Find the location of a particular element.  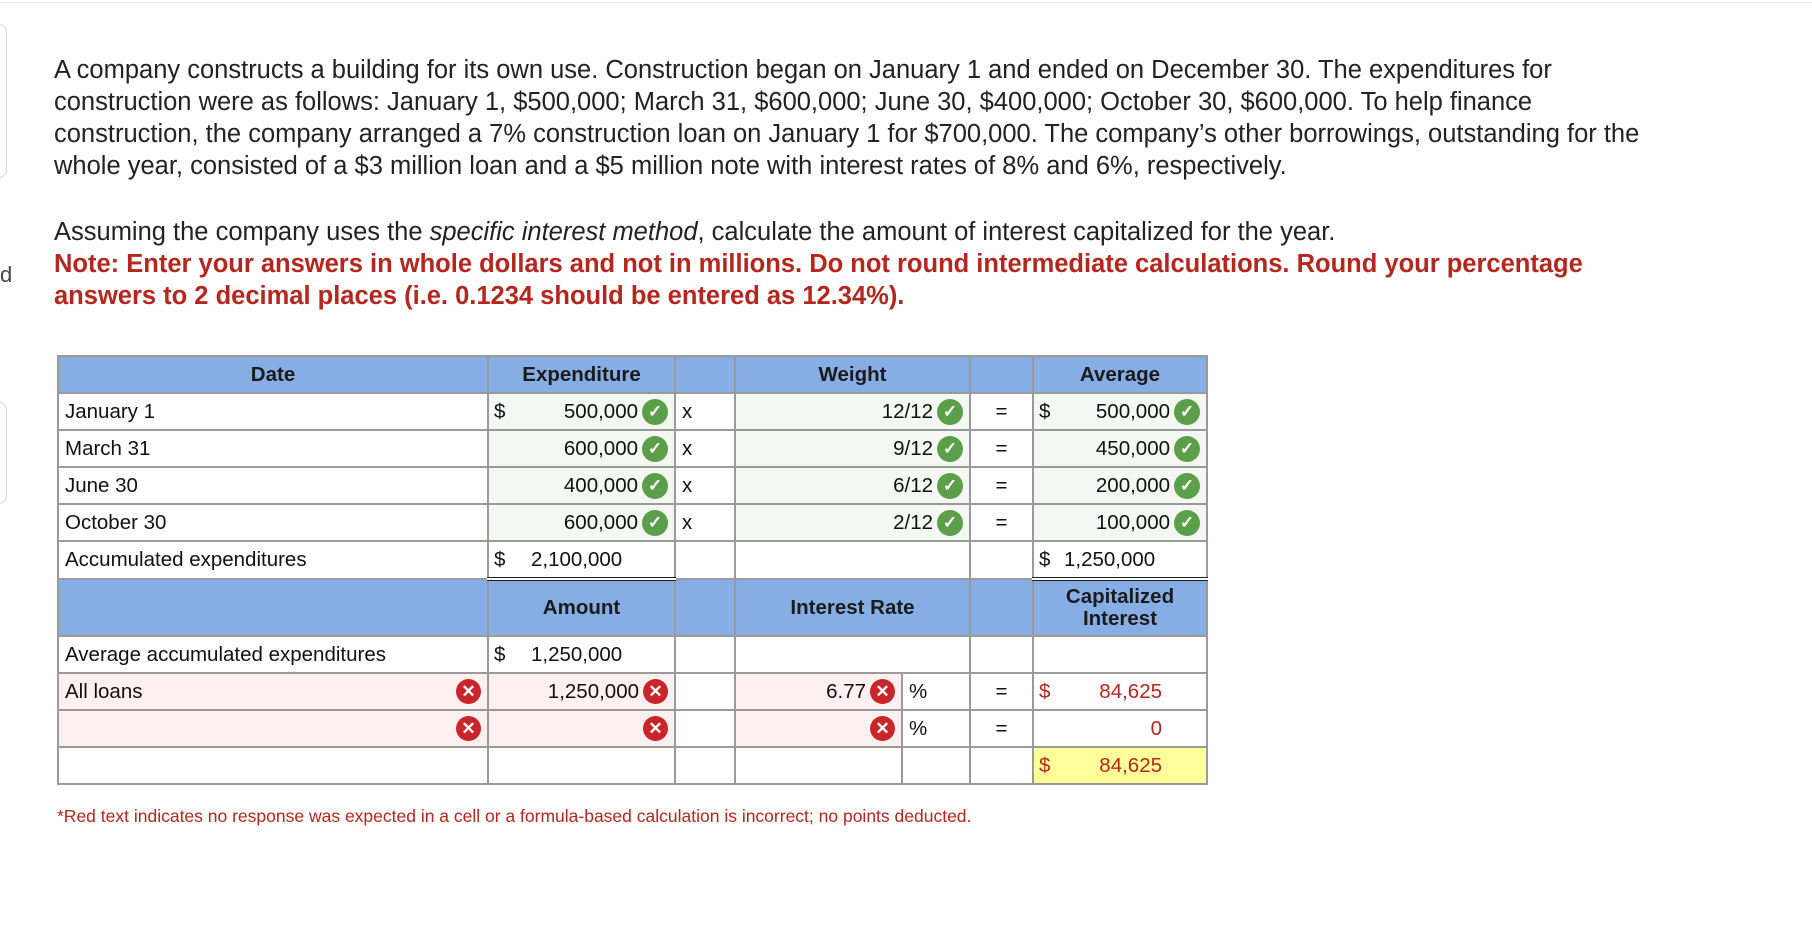

header-row-2: Amount Interest Rate Capitalized Interest is located at coordinates (632, 607).